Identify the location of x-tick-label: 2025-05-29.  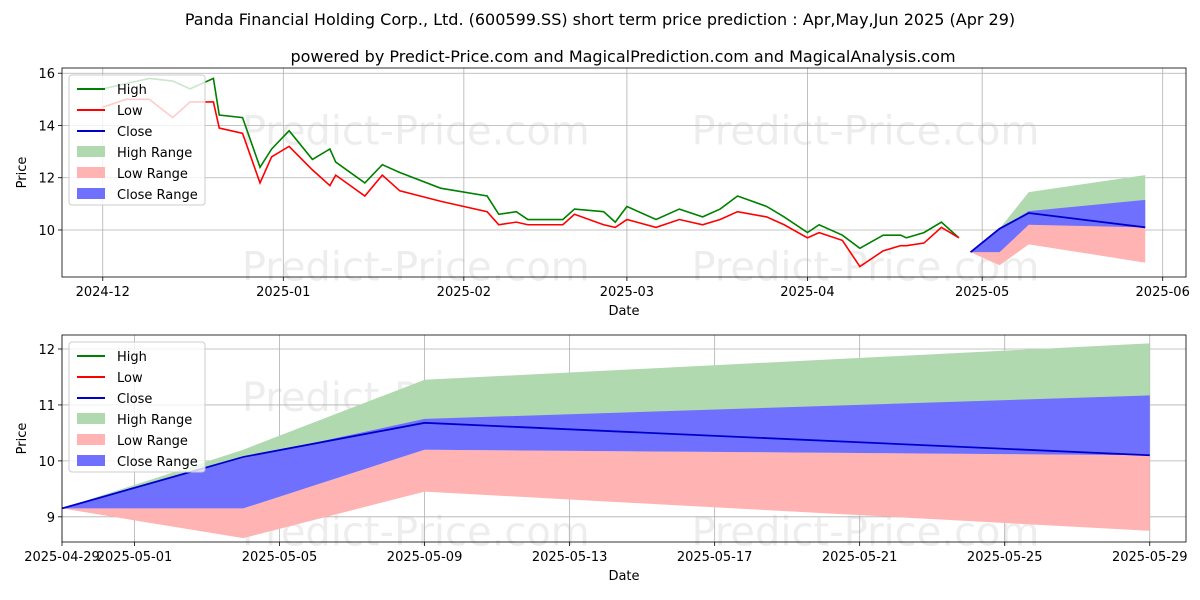
(1150, 557).